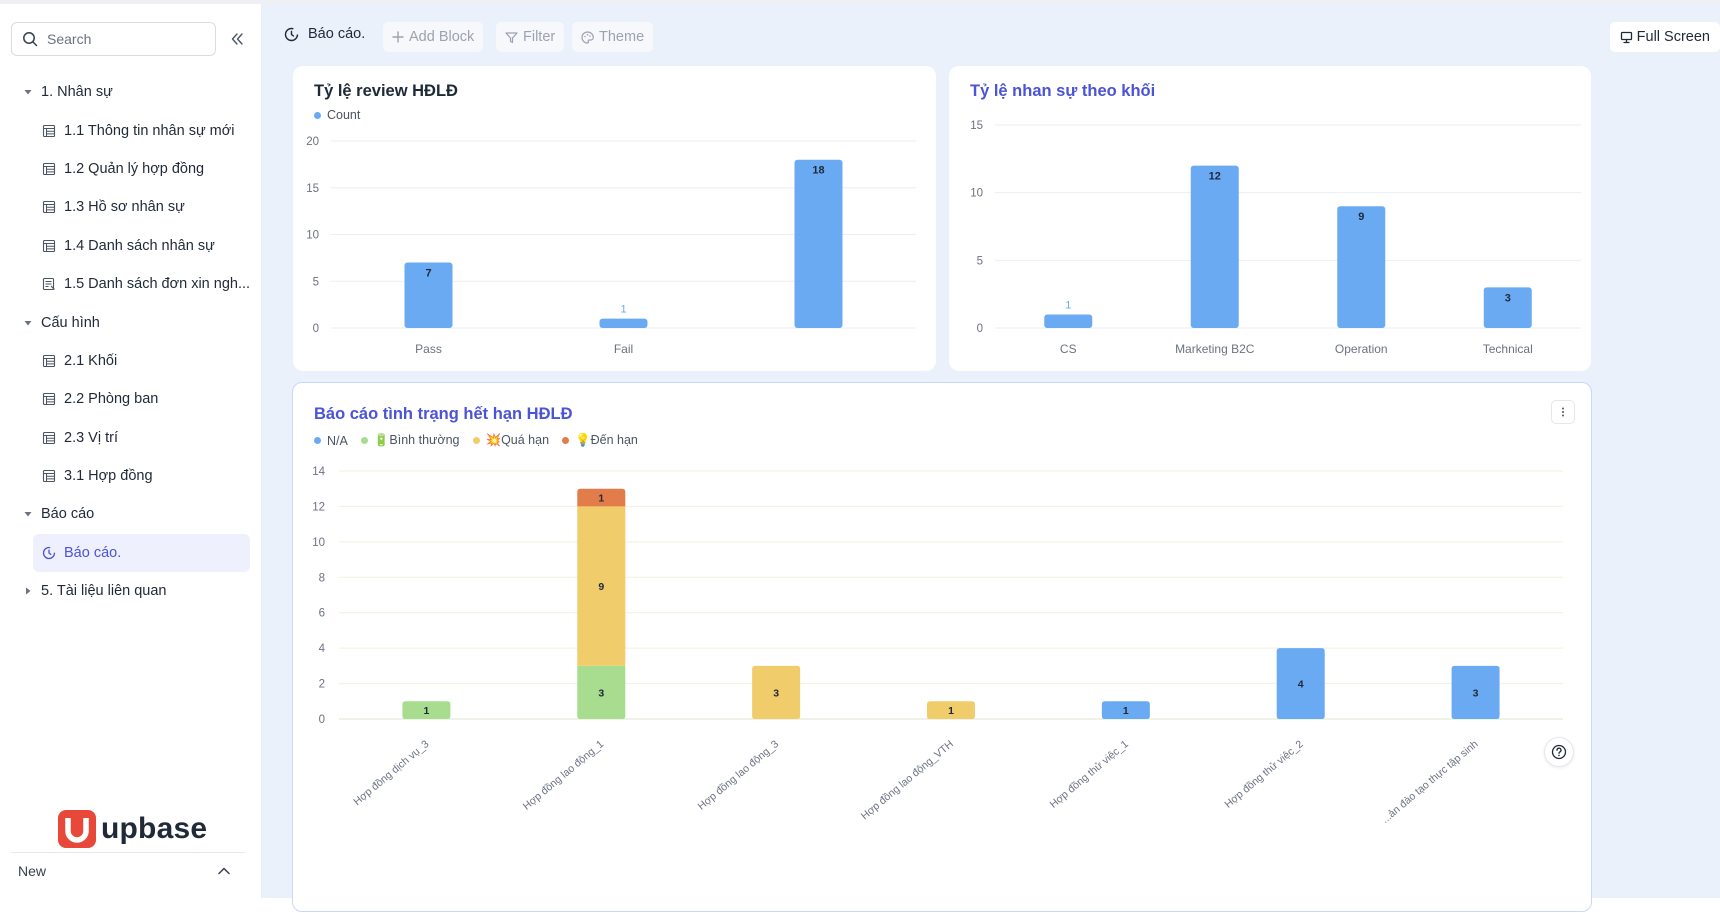  Describe the element at coordinates (131, 591) in the screenshot. I see `sidebar-group-3: 5. Tài liệu liên quan` at that location.